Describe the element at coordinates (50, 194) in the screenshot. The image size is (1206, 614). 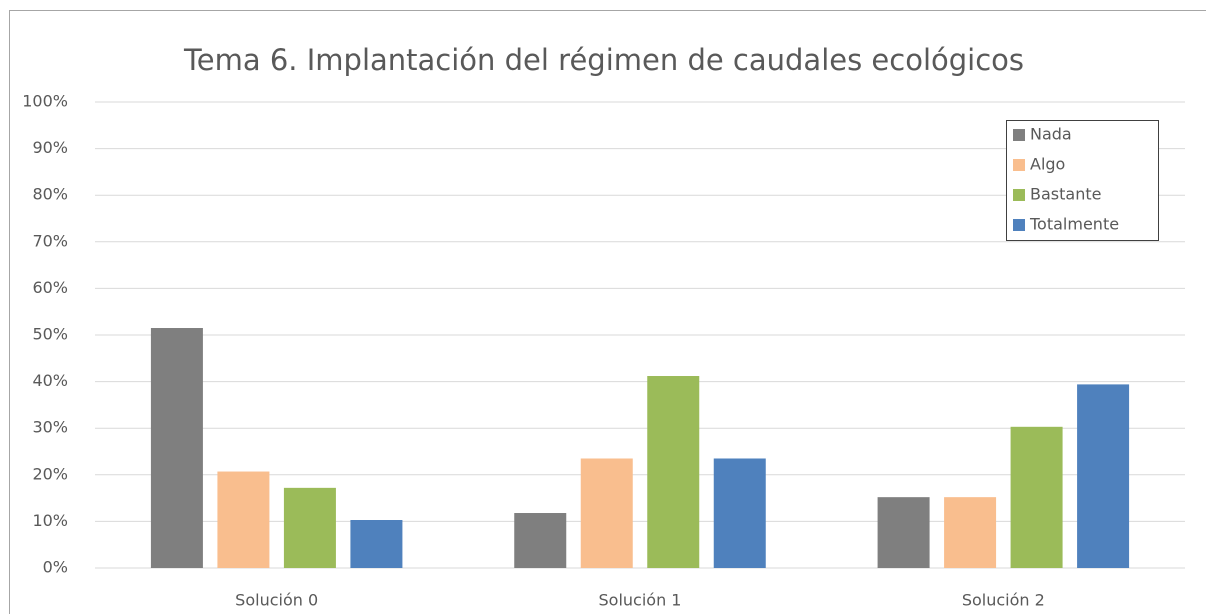
I see `y-tick-label: 80%` at that location.